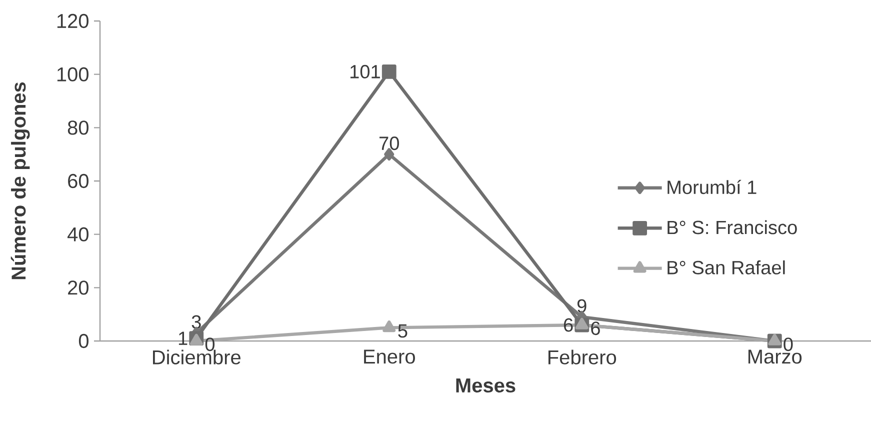 The height and width of the screenshot is (426, 871). What do you see at coordinates (83, 341) in the screenshot?
I see `y-tick-label: 0` at bounding box center [83, 341].